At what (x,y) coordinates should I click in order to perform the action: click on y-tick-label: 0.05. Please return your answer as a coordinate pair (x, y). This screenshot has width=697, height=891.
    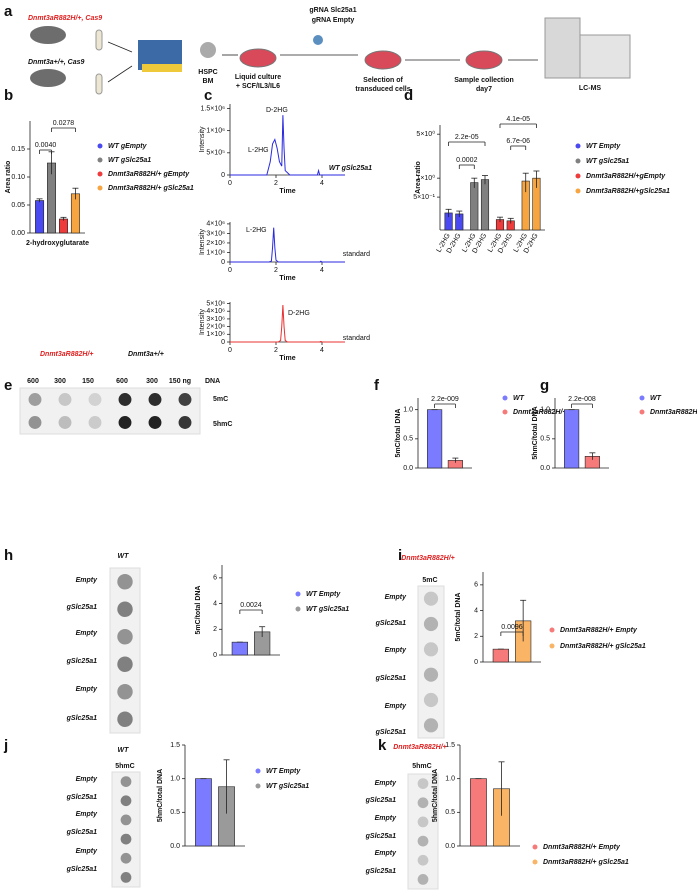
    Looking at the image, I should click on (18, 205).